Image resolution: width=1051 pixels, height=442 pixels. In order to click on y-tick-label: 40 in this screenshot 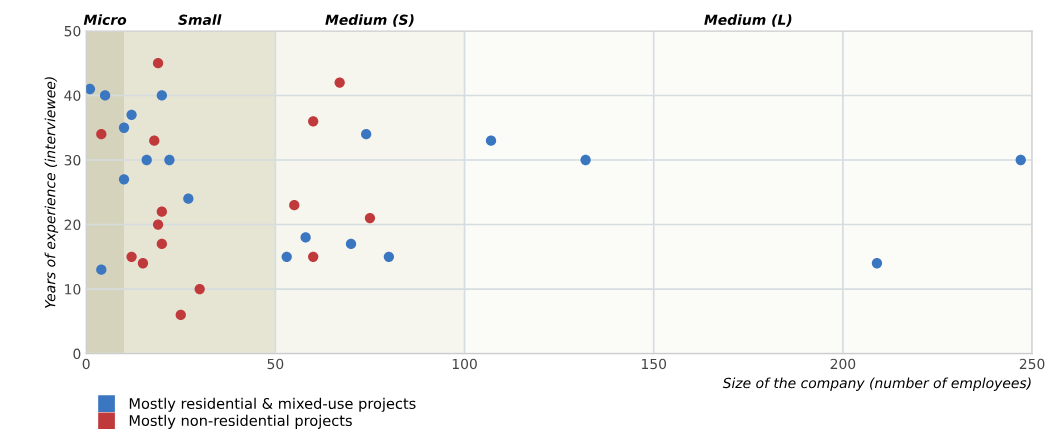, I will do `click(72, 95)`.